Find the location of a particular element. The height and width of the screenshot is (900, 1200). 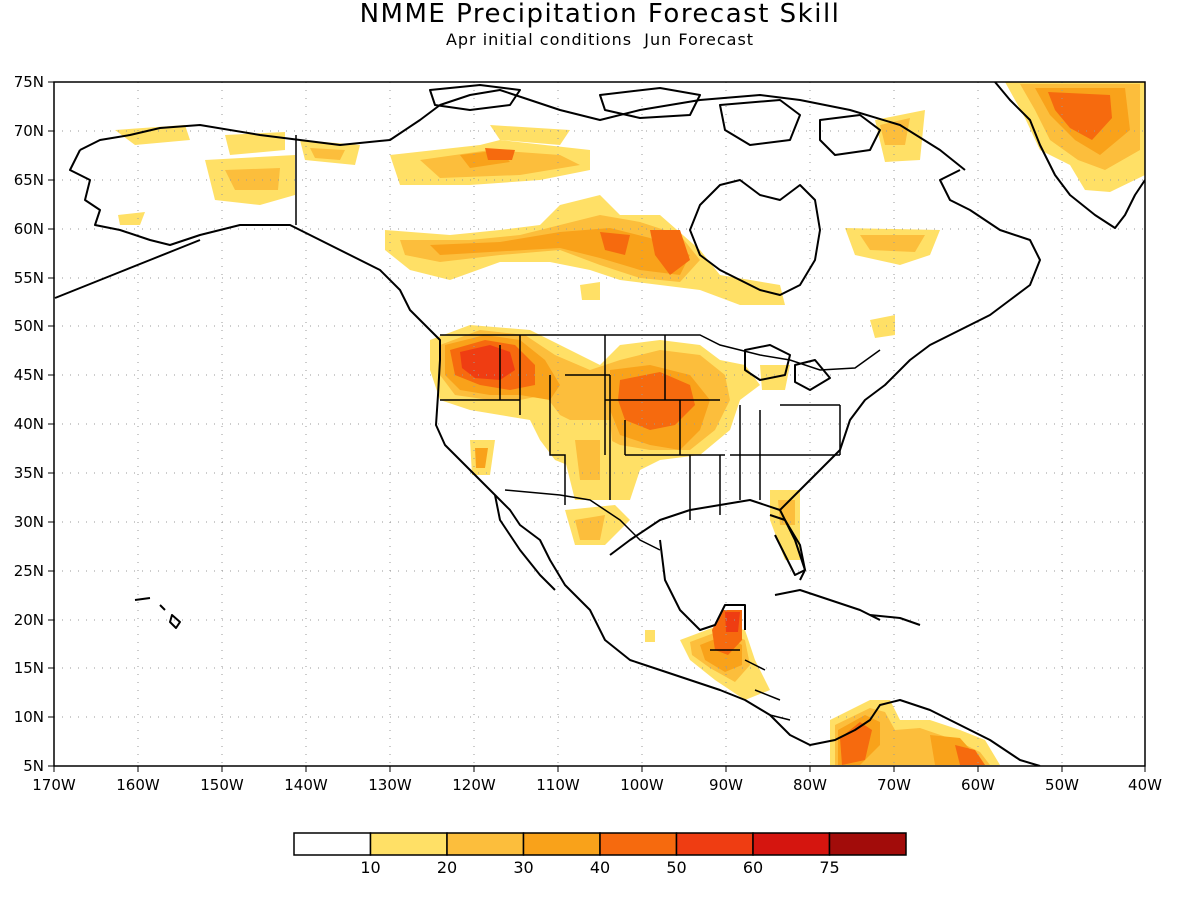

lon-tick-label: 160W is located at coordinates (138, 785).